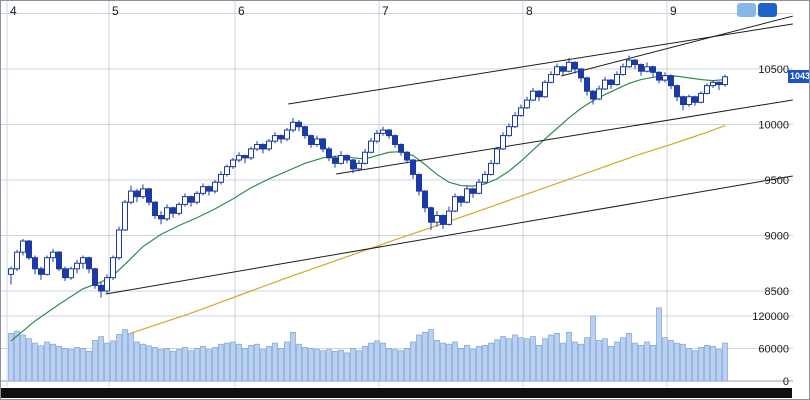 The height and width of the screenshot is (400, 810). What do you see at coordinates (786, 382) in the screenshot?
I see `volume-tick-label: 0` at bounding box center [786, 382].